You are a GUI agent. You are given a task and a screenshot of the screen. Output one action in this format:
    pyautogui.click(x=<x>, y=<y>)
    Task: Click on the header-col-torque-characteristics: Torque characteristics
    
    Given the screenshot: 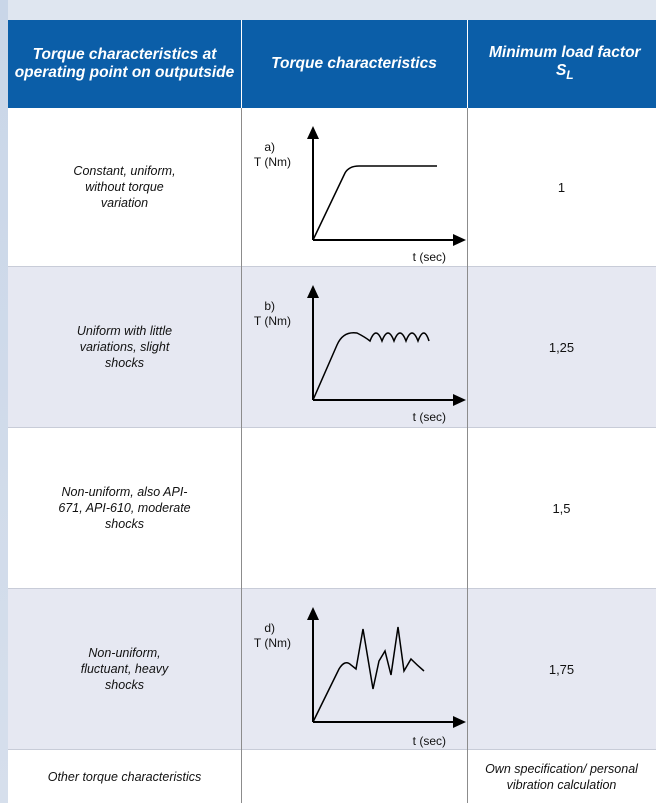 What is the action you would take?
    pyautogui.click(x=354, y=63)
    